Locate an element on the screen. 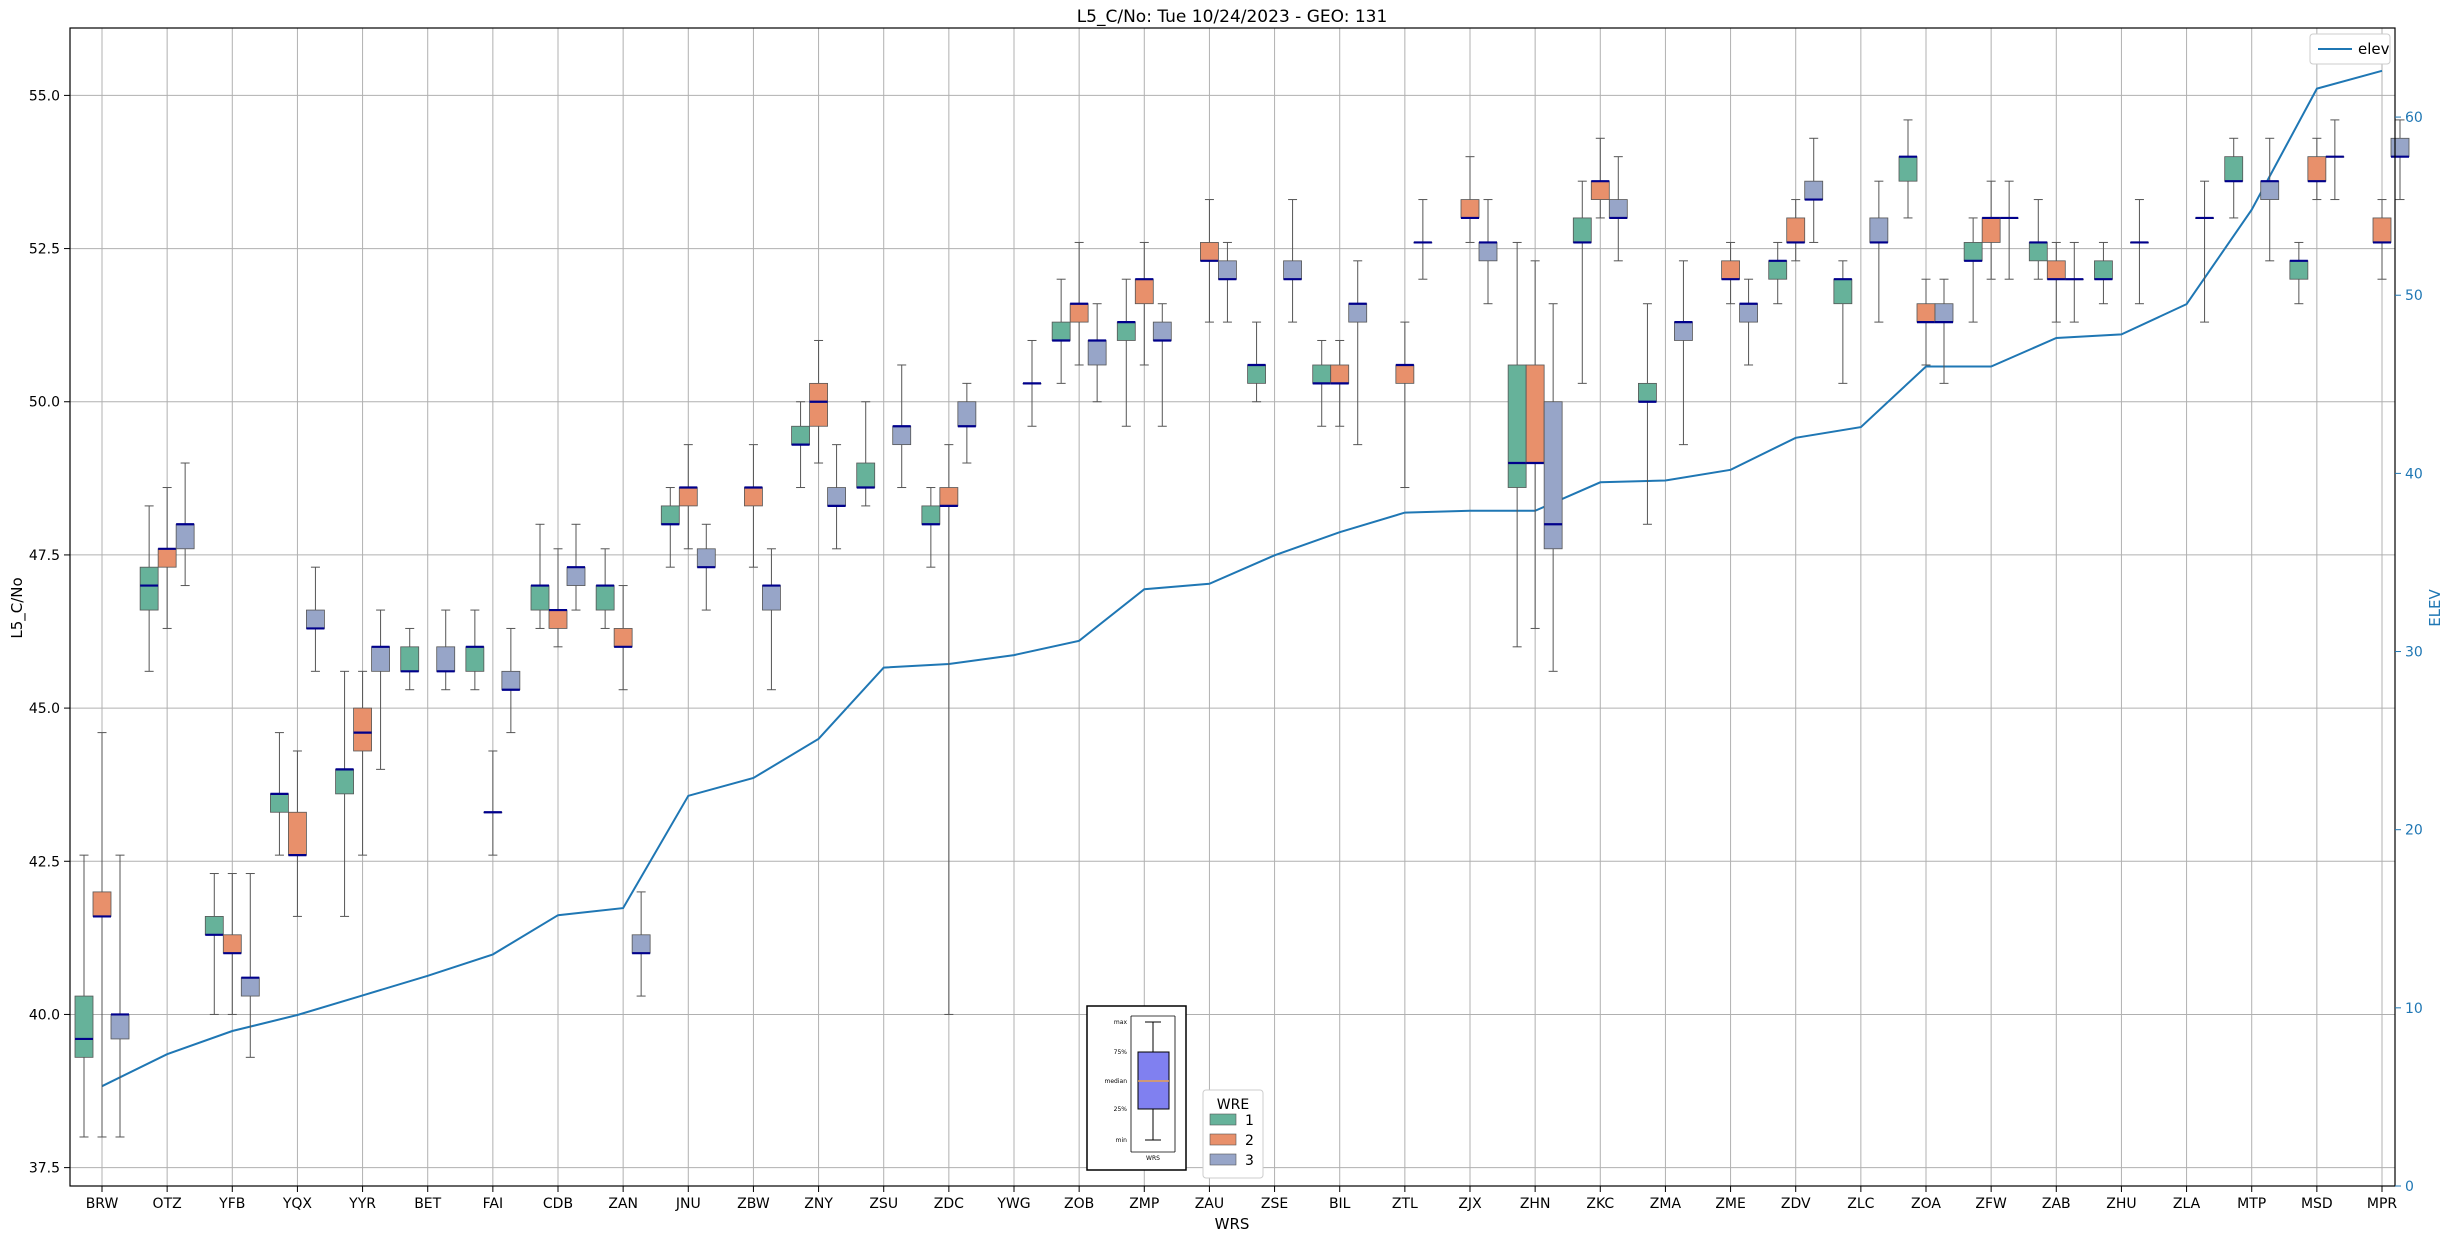 The height and width of the screenshot is (1238, 2452). x-tick-label: ZTL is located at coordinates (1405, 1204).